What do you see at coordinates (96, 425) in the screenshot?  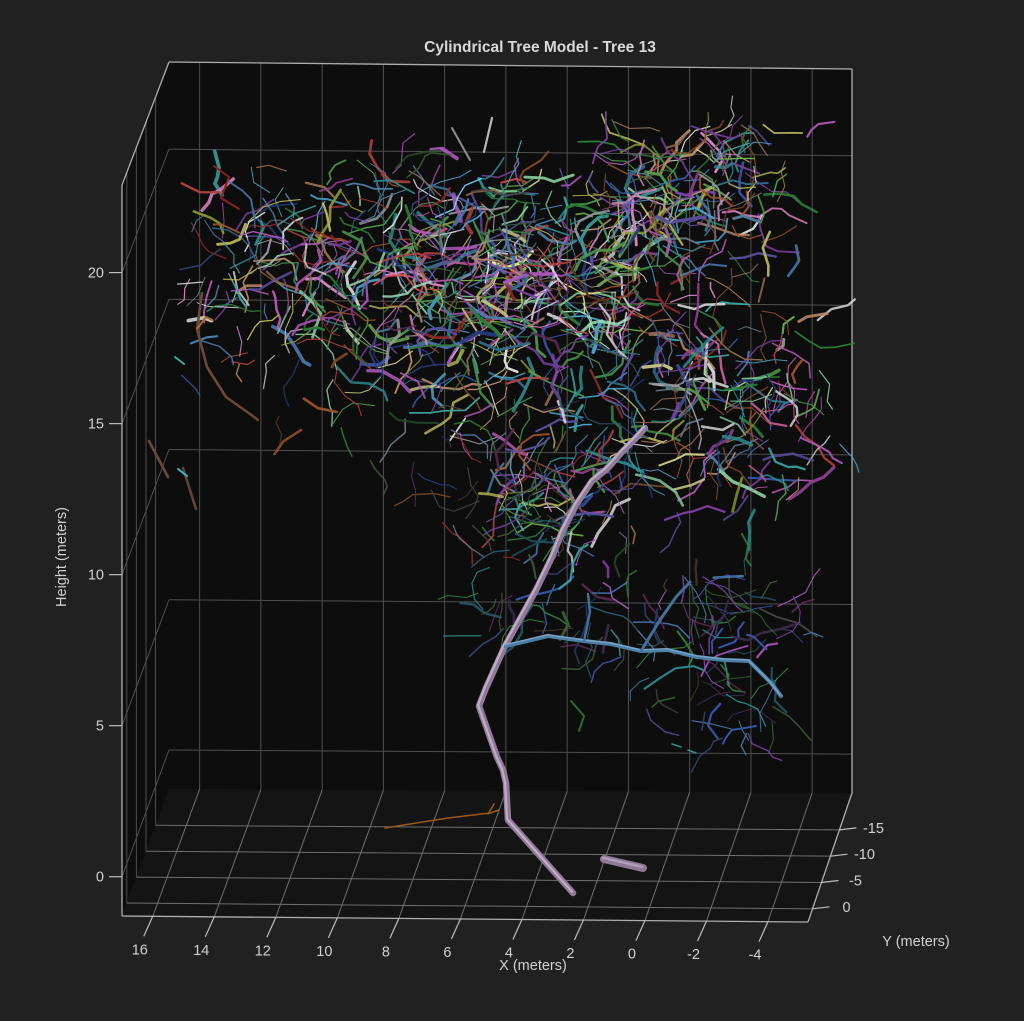 I see `z-tick-label: 15` at bounding box center [96, 425].